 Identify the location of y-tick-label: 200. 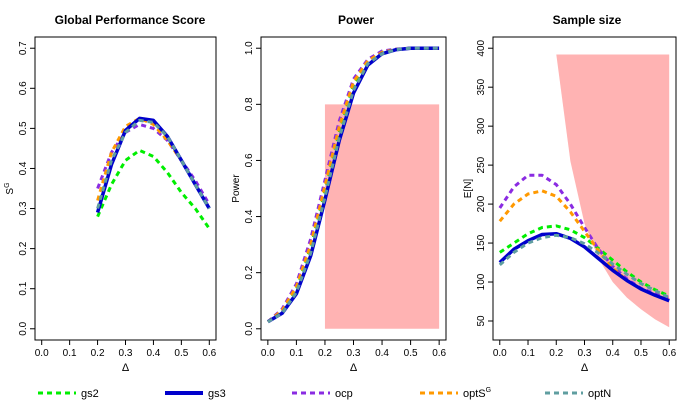
(481, 203).